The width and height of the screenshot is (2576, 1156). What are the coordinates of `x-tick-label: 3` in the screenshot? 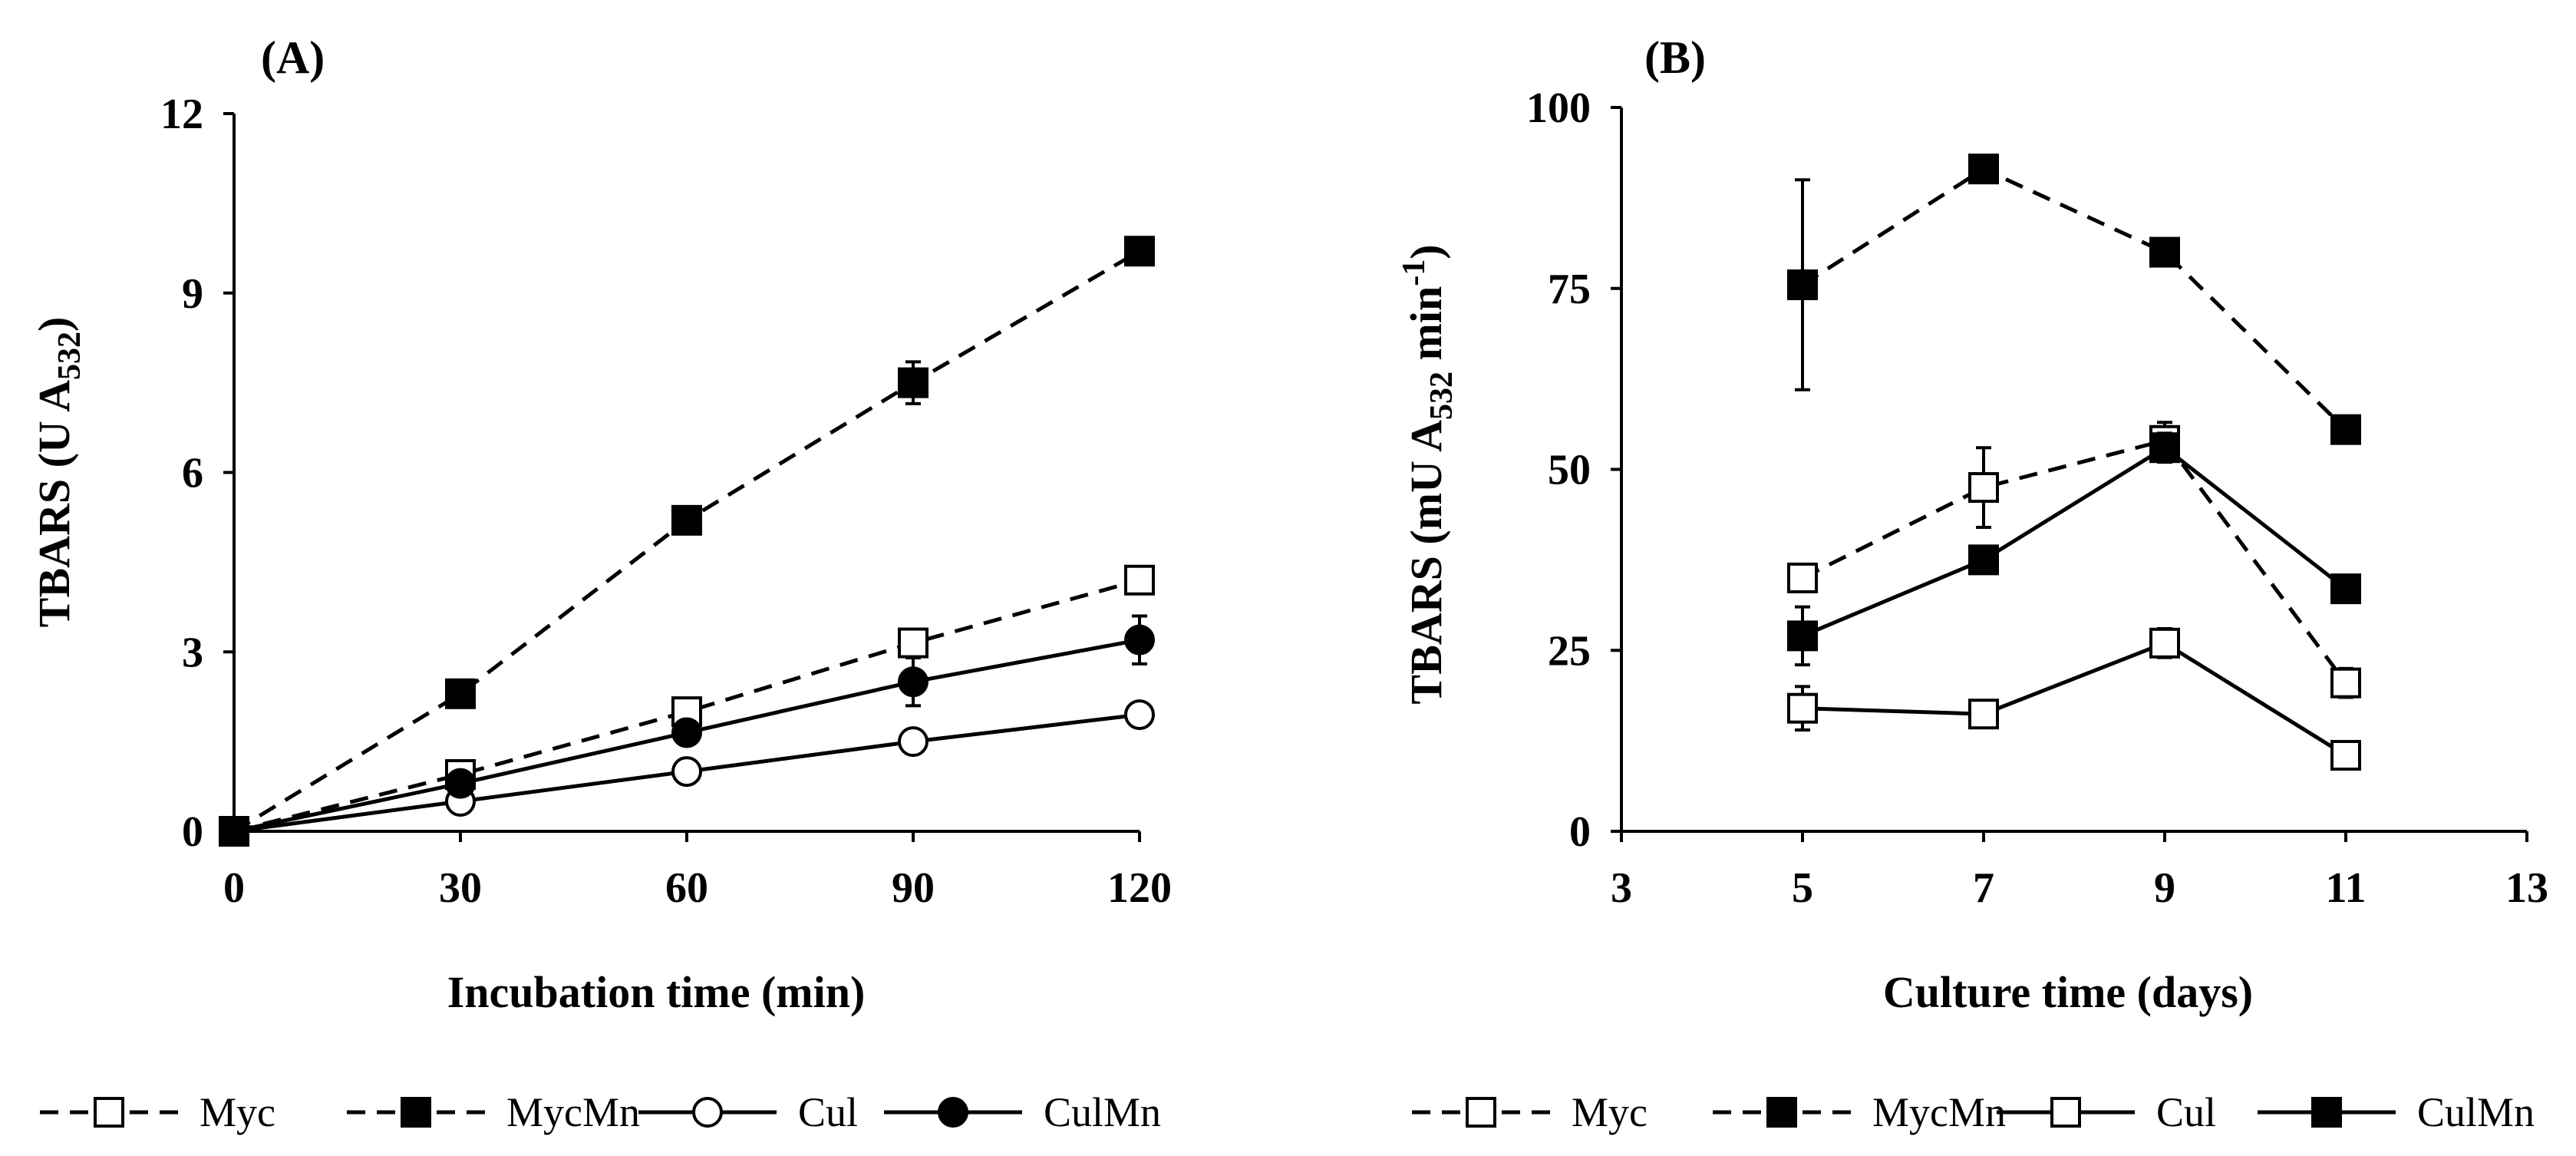 It's located at (1621, 888).